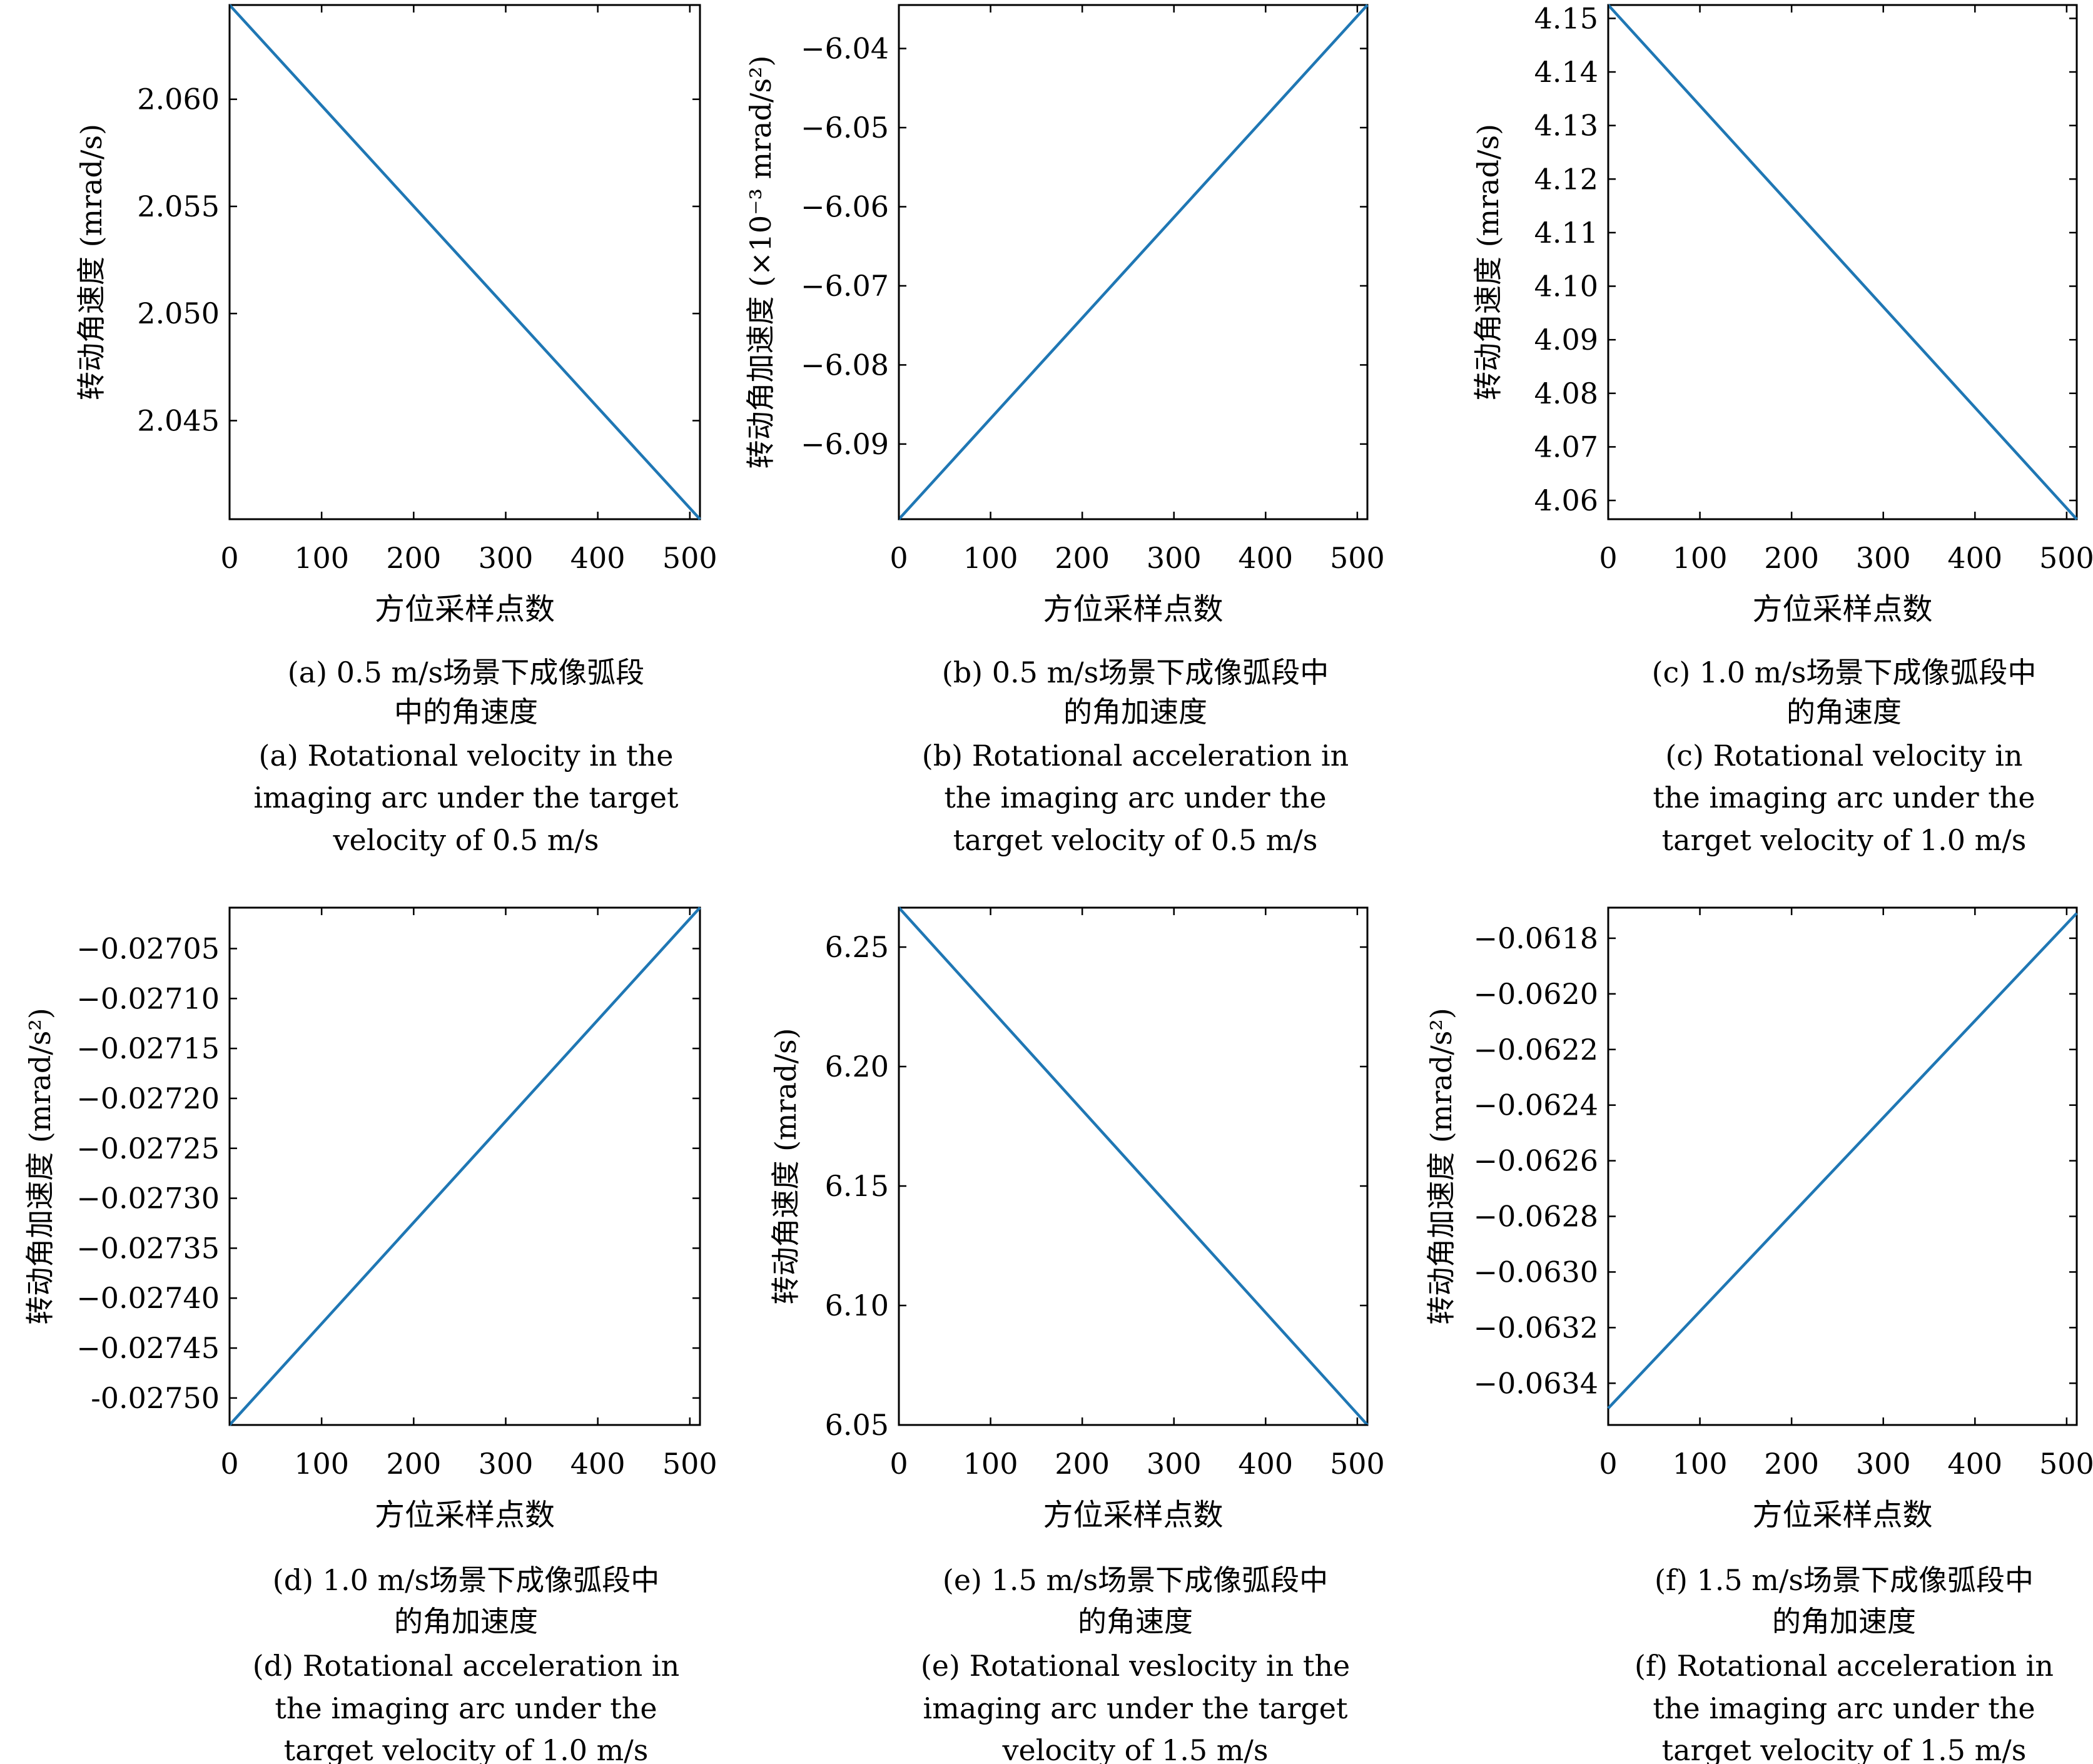 The height and width of the screenshot is (1764, 2093). I want to click on caption-en-line: target velocity of 0.5 m/s, so click(1135, 840).